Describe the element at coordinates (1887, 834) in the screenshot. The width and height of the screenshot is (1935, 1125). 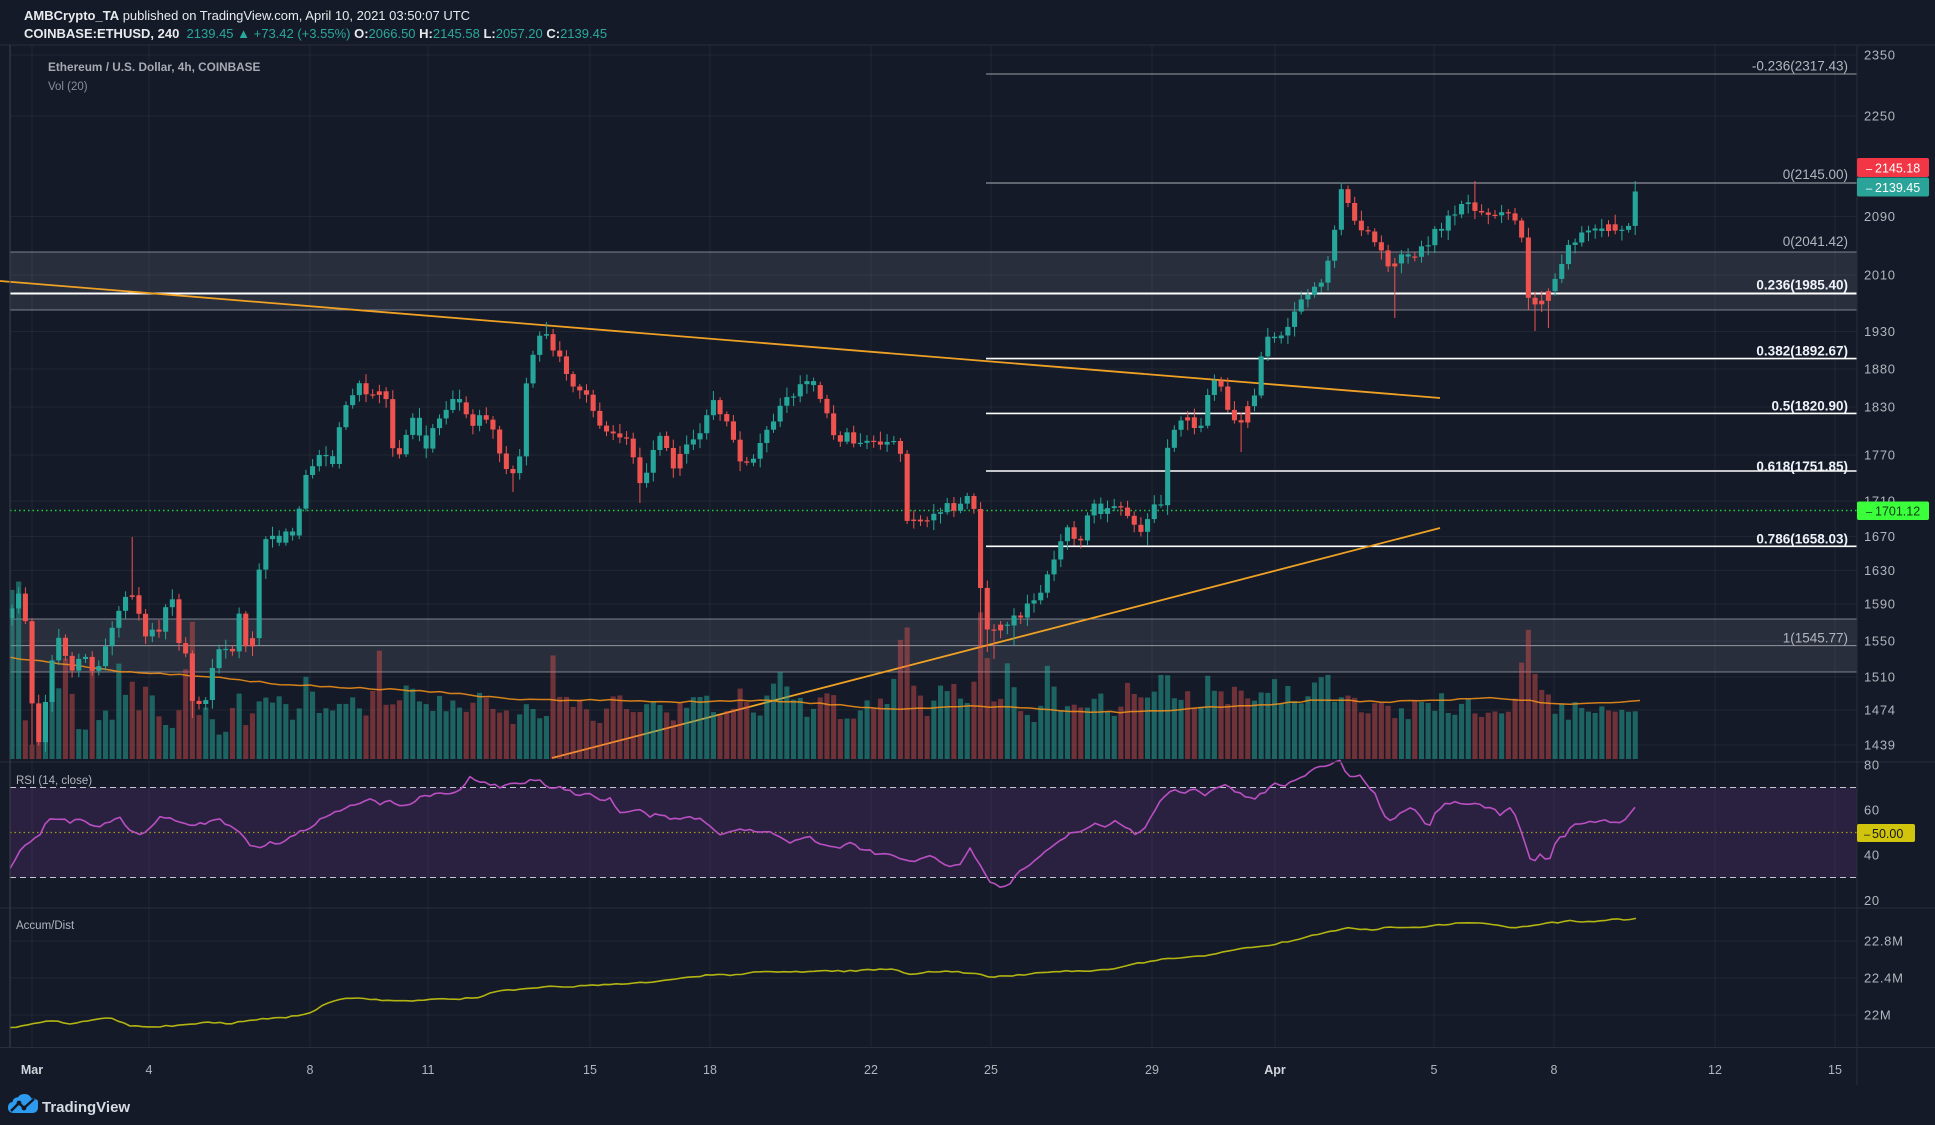
I see `svg-text: 50.00` at that location.